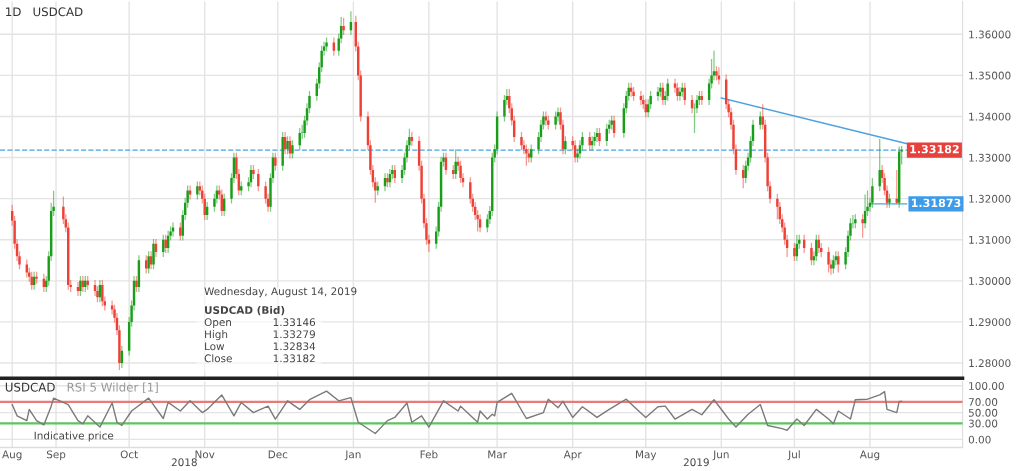 The width and height of the screenshot is (1024, 471). What do you see at coordinates (215, 346) in the screenshot?
I see `annotation: Low` at bounding box center [215, 346].